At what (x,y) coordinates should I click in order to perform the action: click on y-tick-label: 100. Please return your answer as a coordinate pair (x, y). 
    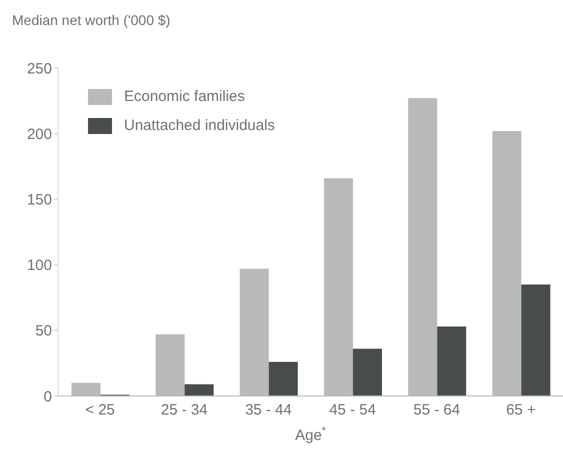
    Looking at the image, I should click on (39, 265).